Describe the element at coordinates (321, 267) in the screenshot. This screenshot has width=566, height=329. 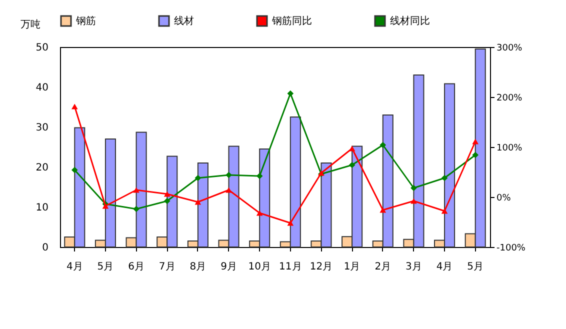
I see `x-tick-label: 12月` at that location.